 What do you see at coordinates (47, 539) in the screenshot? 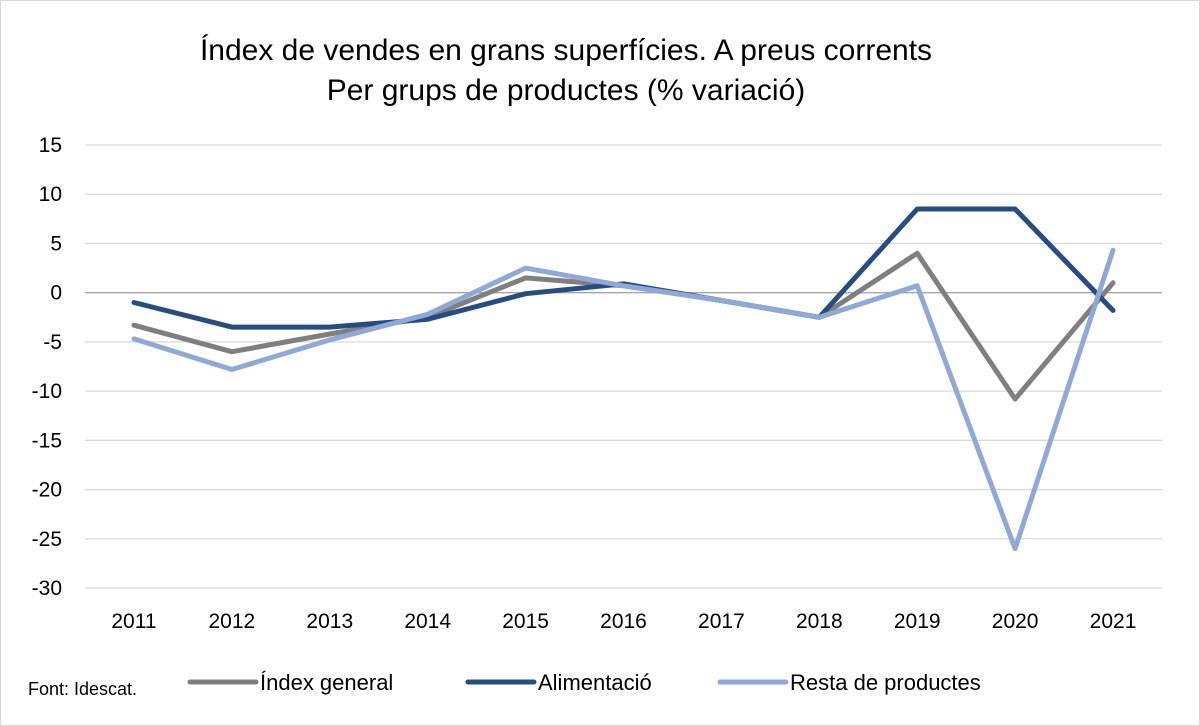
I see `y-tick-label: -25` at bounding box center [47, 539].